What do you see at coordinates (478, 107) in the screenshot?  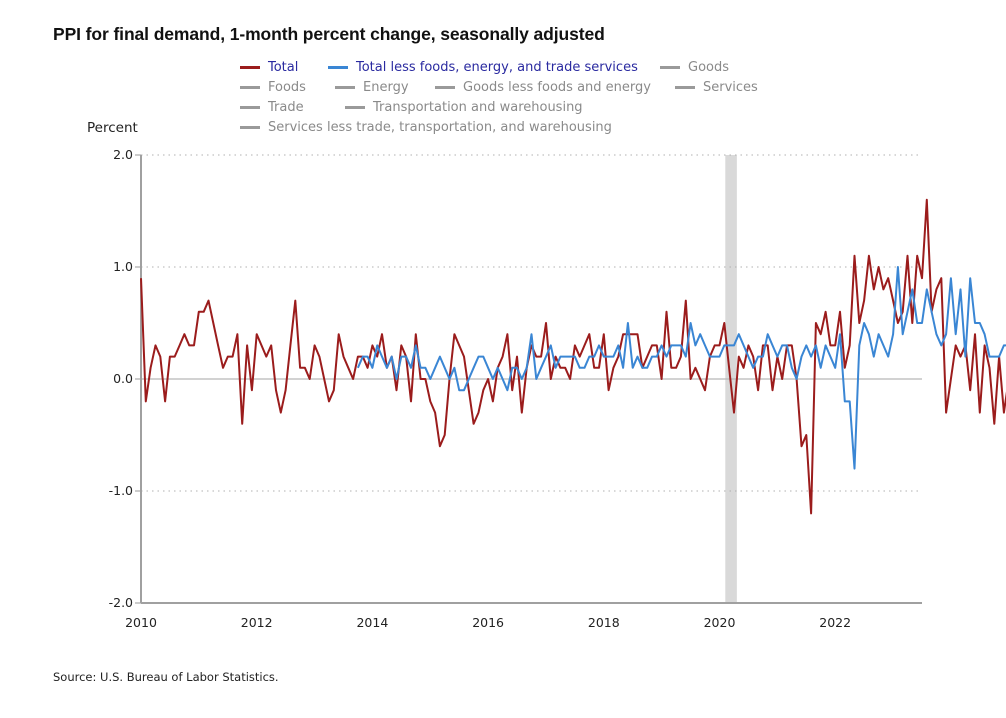 I see `legend-label: Transportation and warehousing` at bounding box center [478, 107].